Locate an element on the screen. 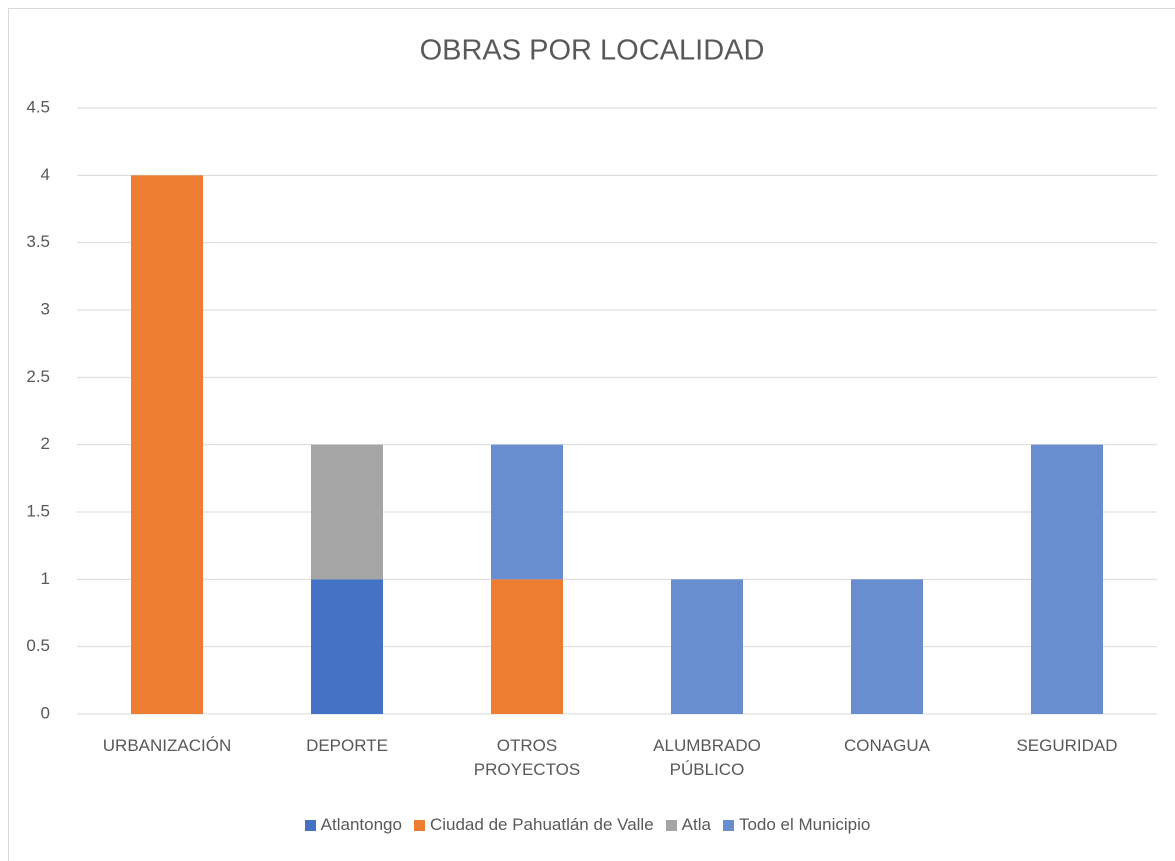 The image size is (1175, 861). y-tick-label: 0 is located at coordinates (45, 712).